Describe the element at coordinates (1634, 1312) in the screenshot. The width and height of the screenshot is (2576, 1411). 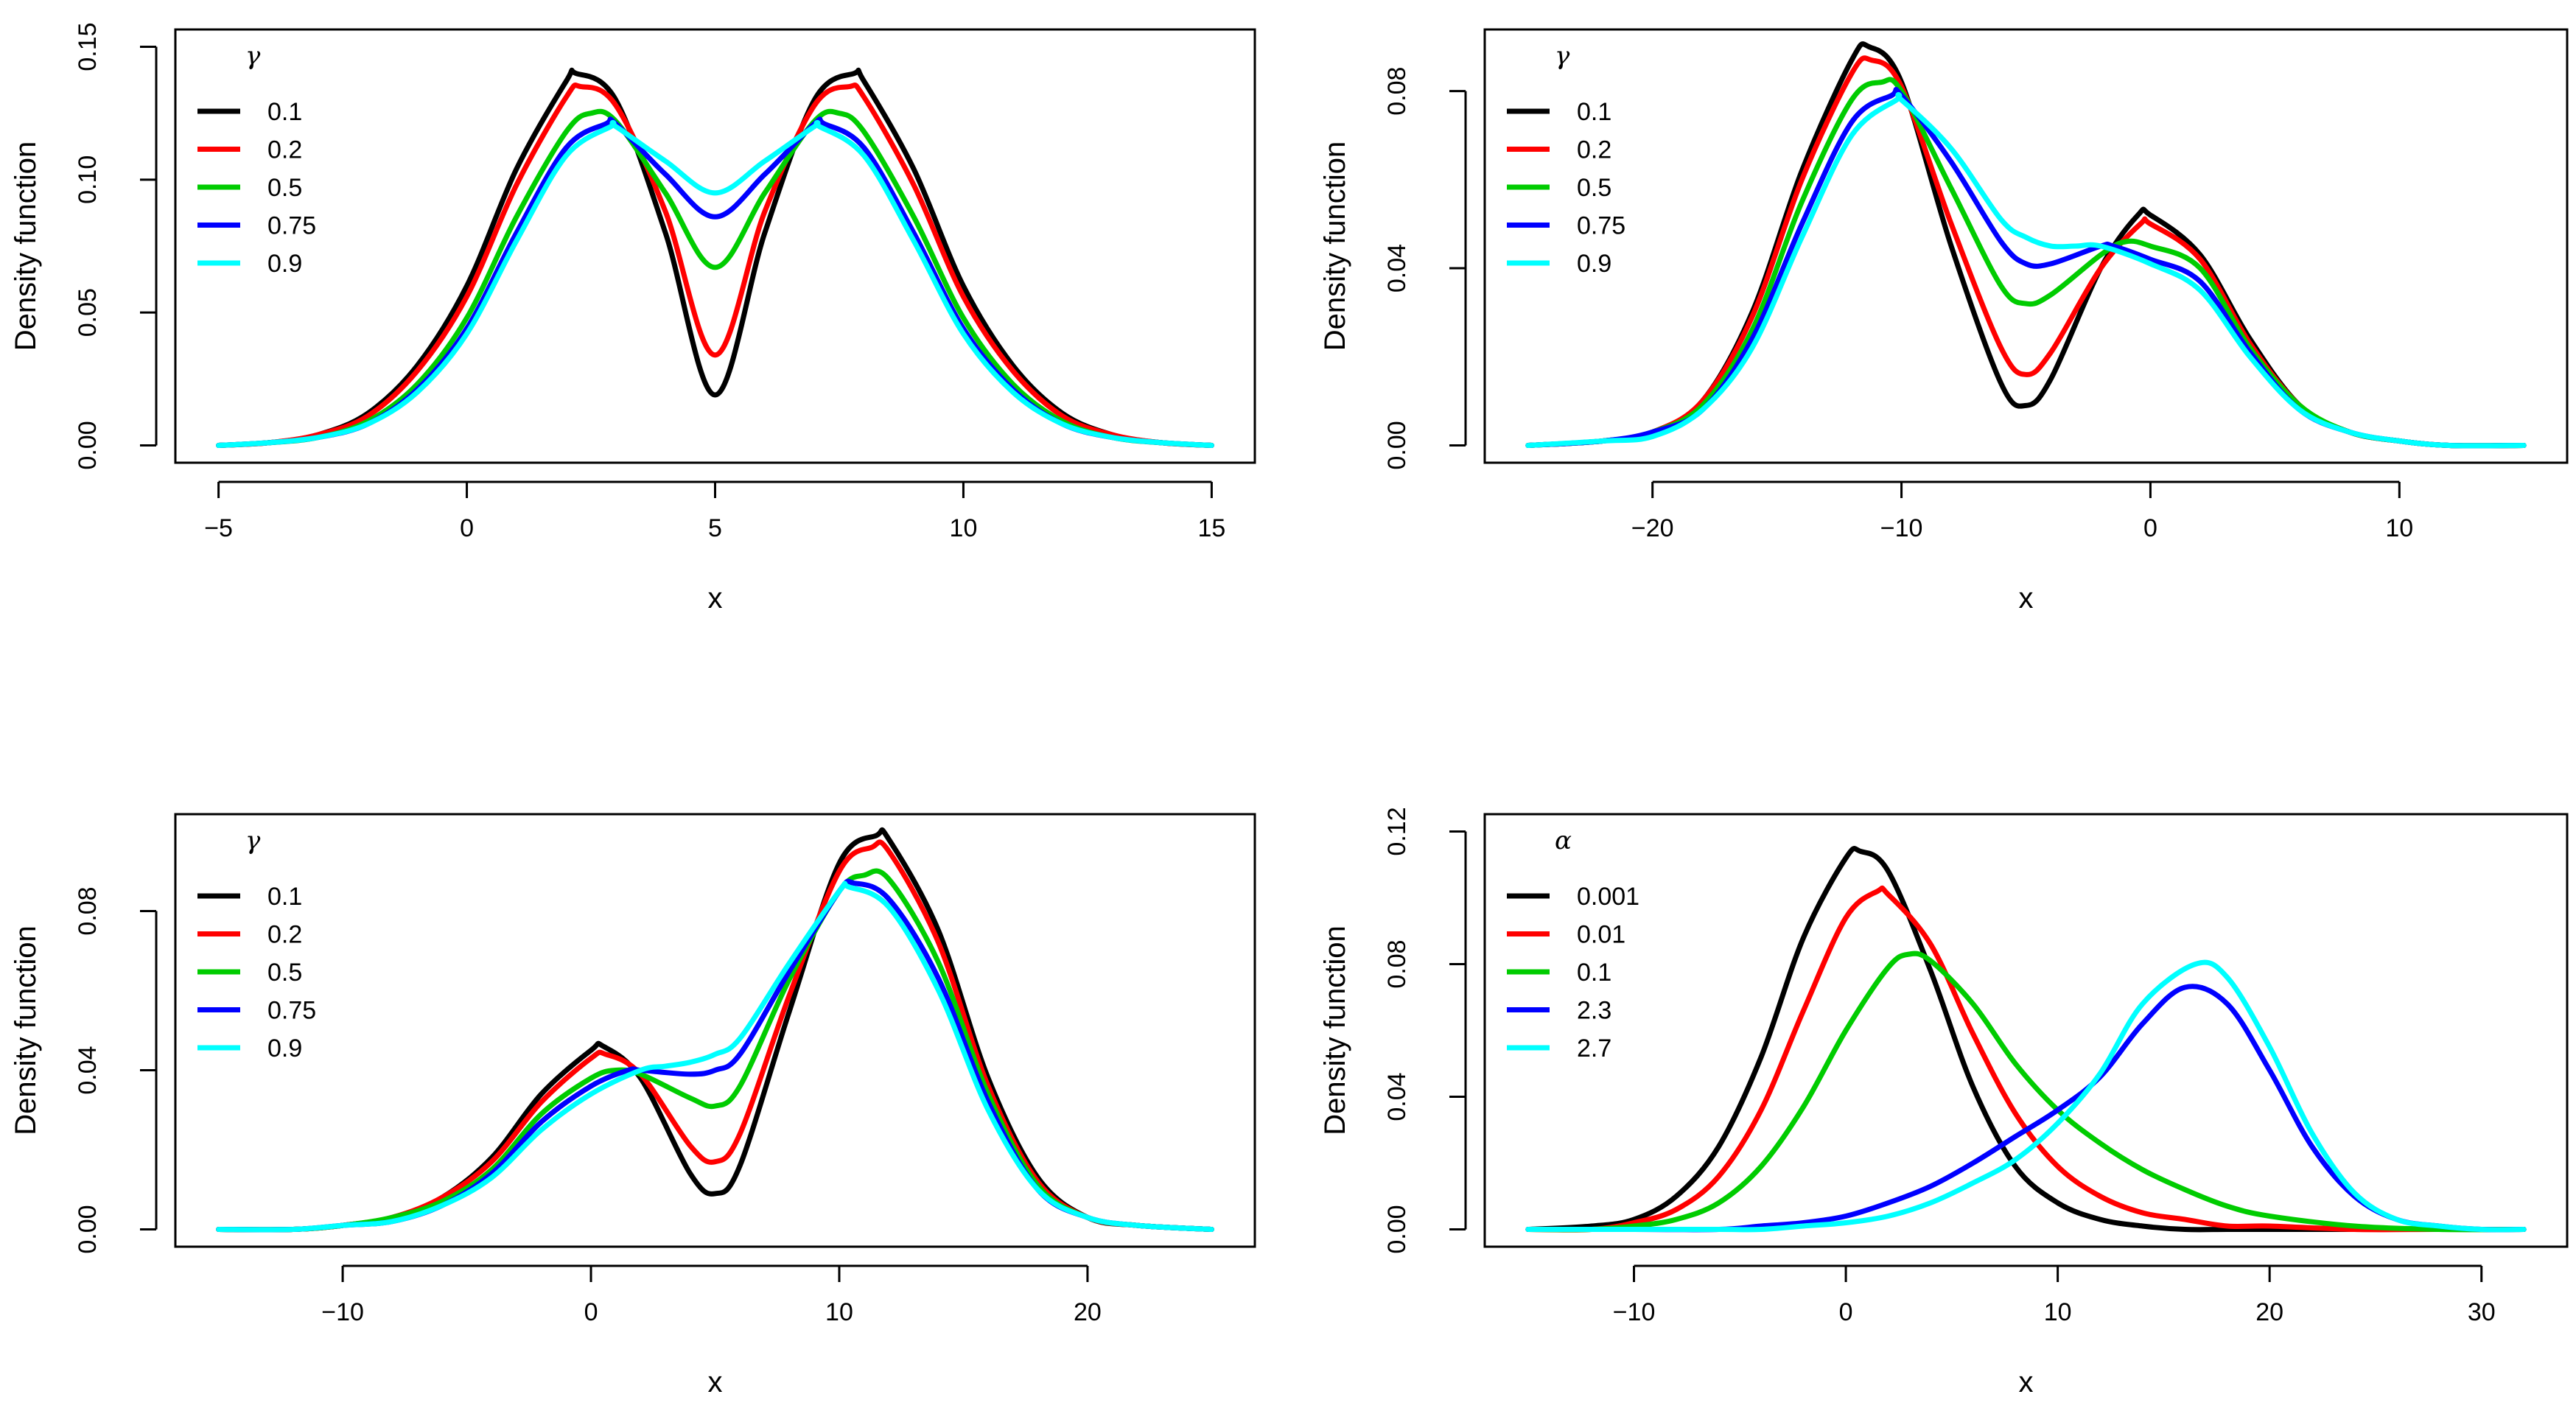
I see `x-tick-label: −10` at that location.